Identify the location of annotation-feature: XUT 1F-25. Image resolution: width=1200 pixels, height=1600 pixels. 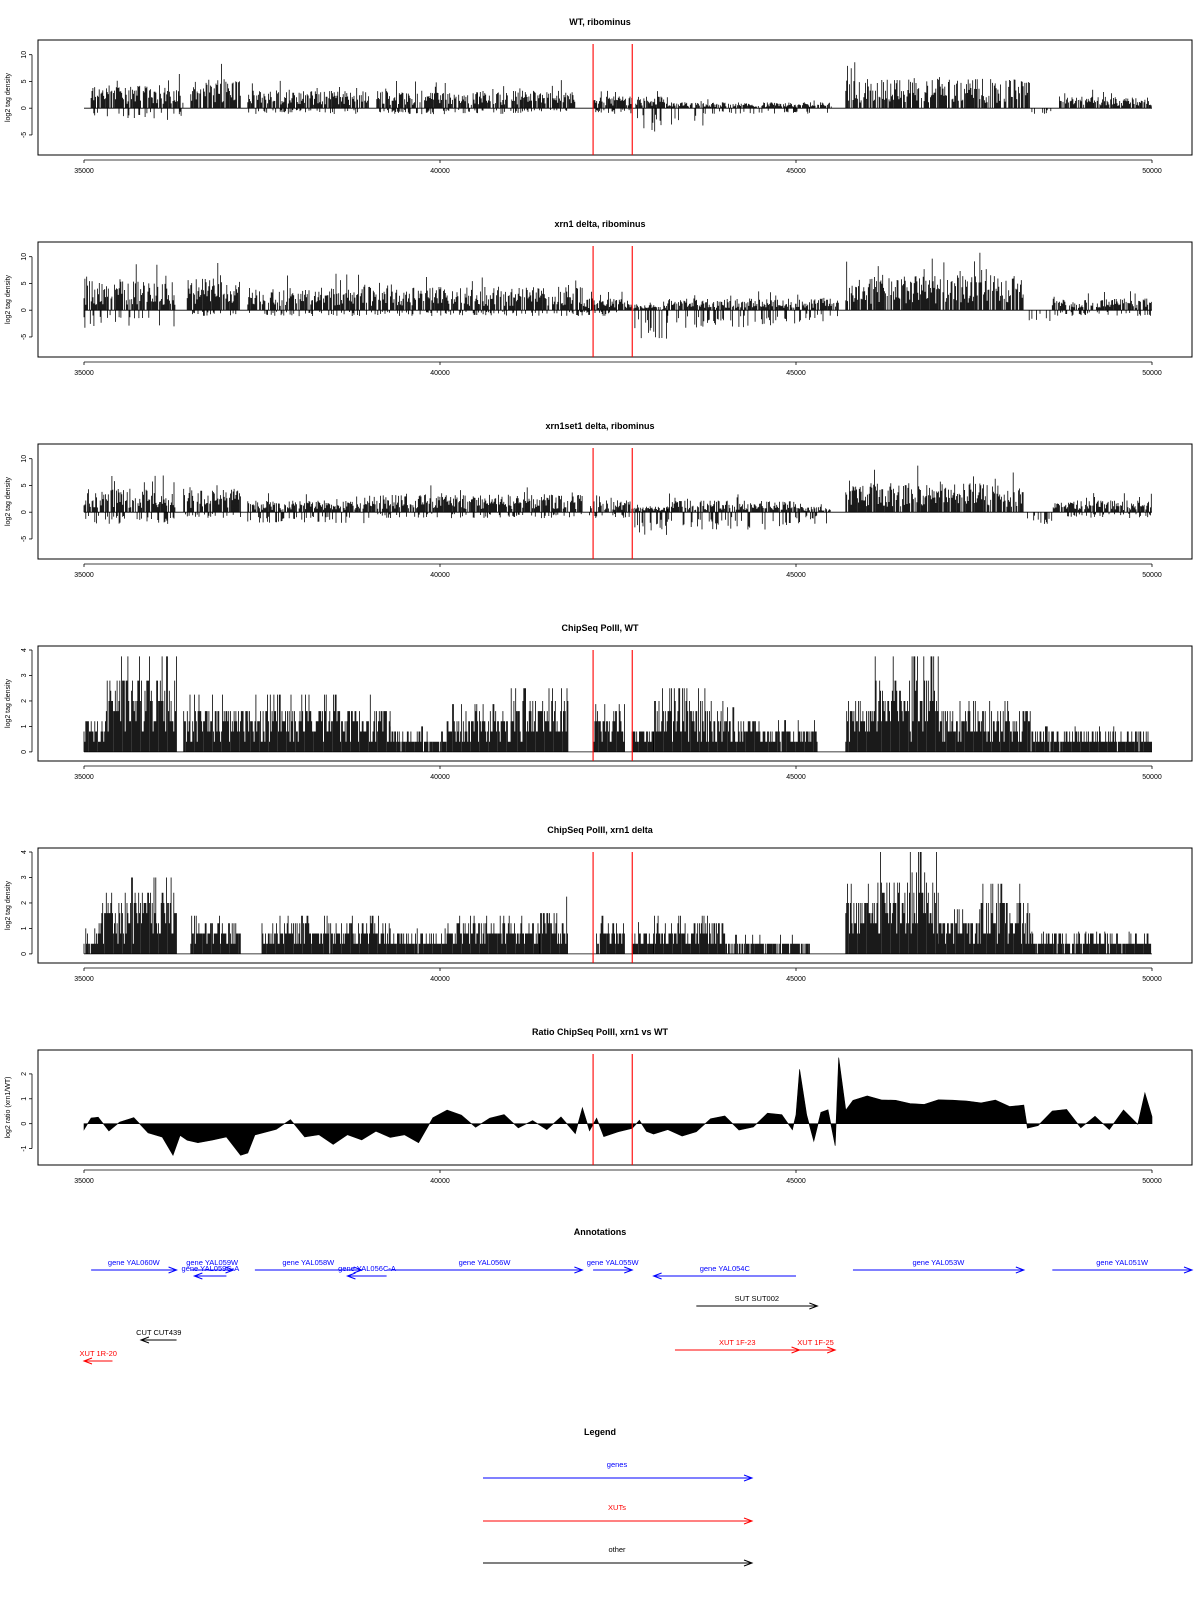
(816, 1346).